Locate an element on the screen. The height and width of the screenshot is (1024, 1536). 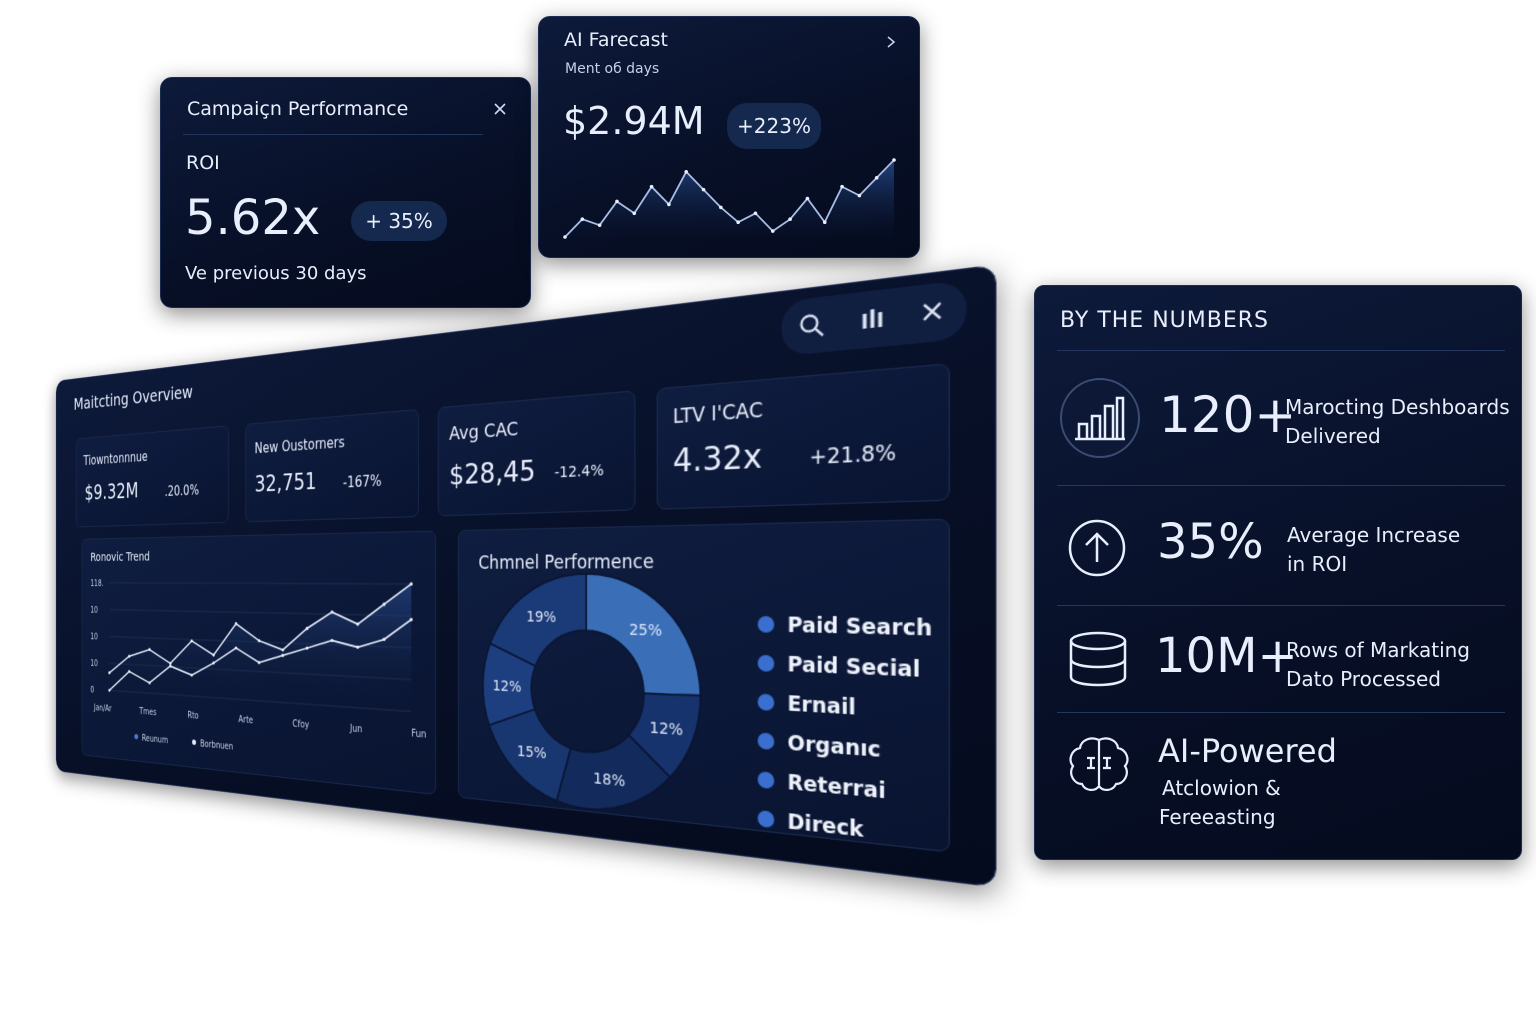
kpi-label: Tiowntonnnue is located at coordinates (115, 458).